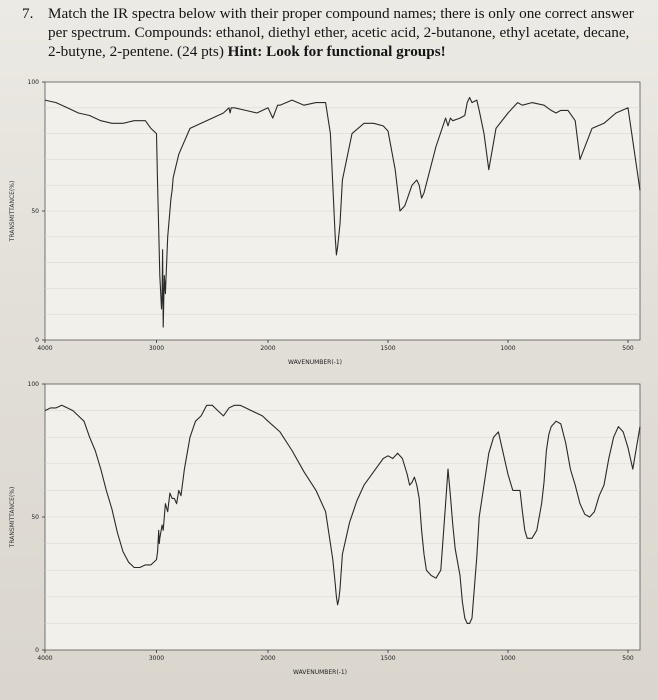 This screenshot has height=700, width=658. What do you see at coordinates (28, 13) in the screenshot?
I see `question-number: 7.` at bounding box center [28, 13].